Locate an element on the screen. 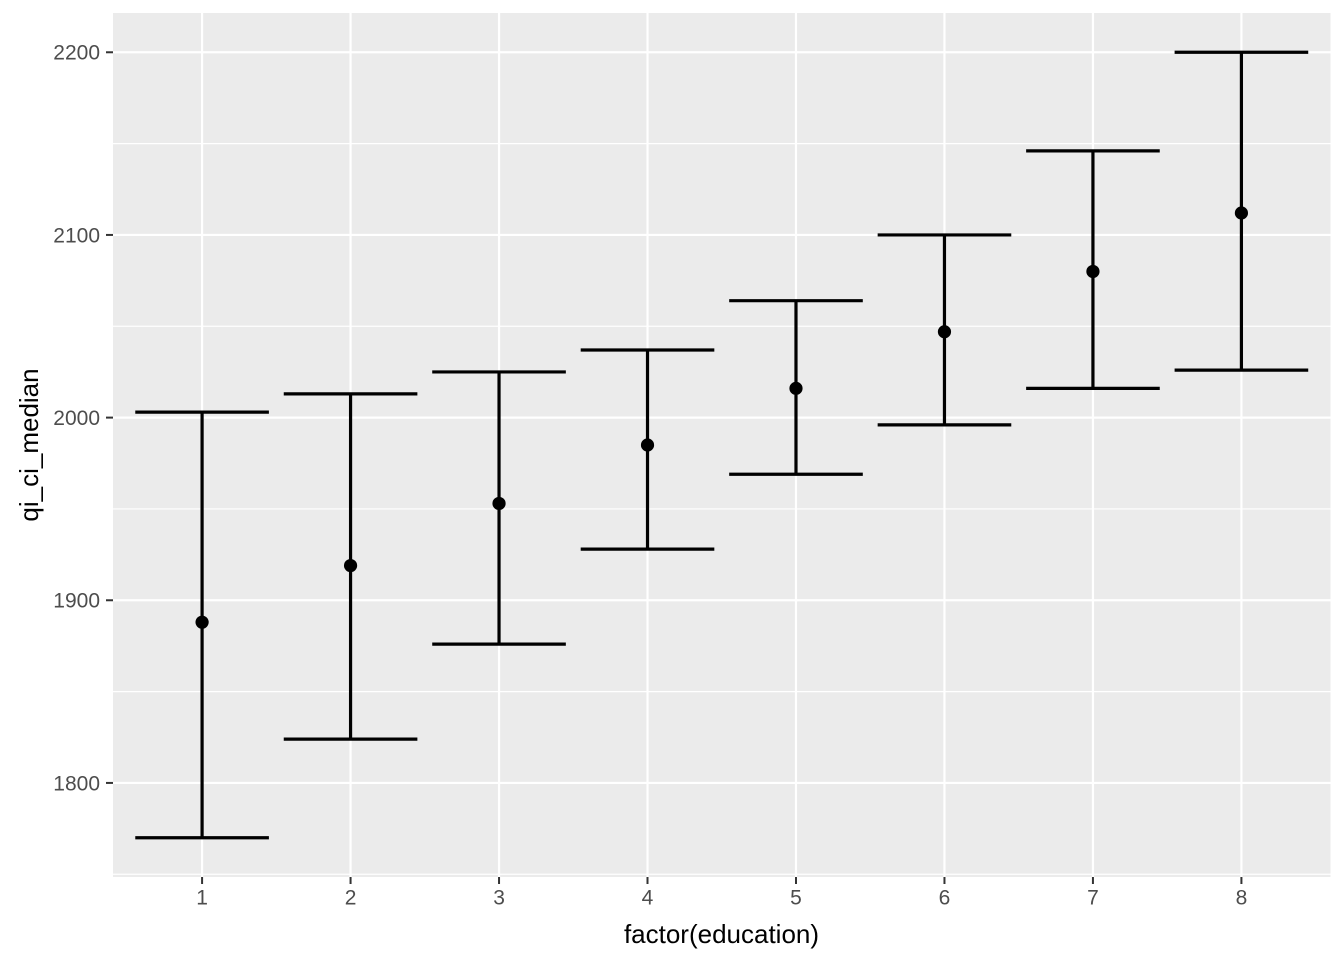 The image size is (1344, 960). x-tick-label: 2 is located at coordinates (351, 897).